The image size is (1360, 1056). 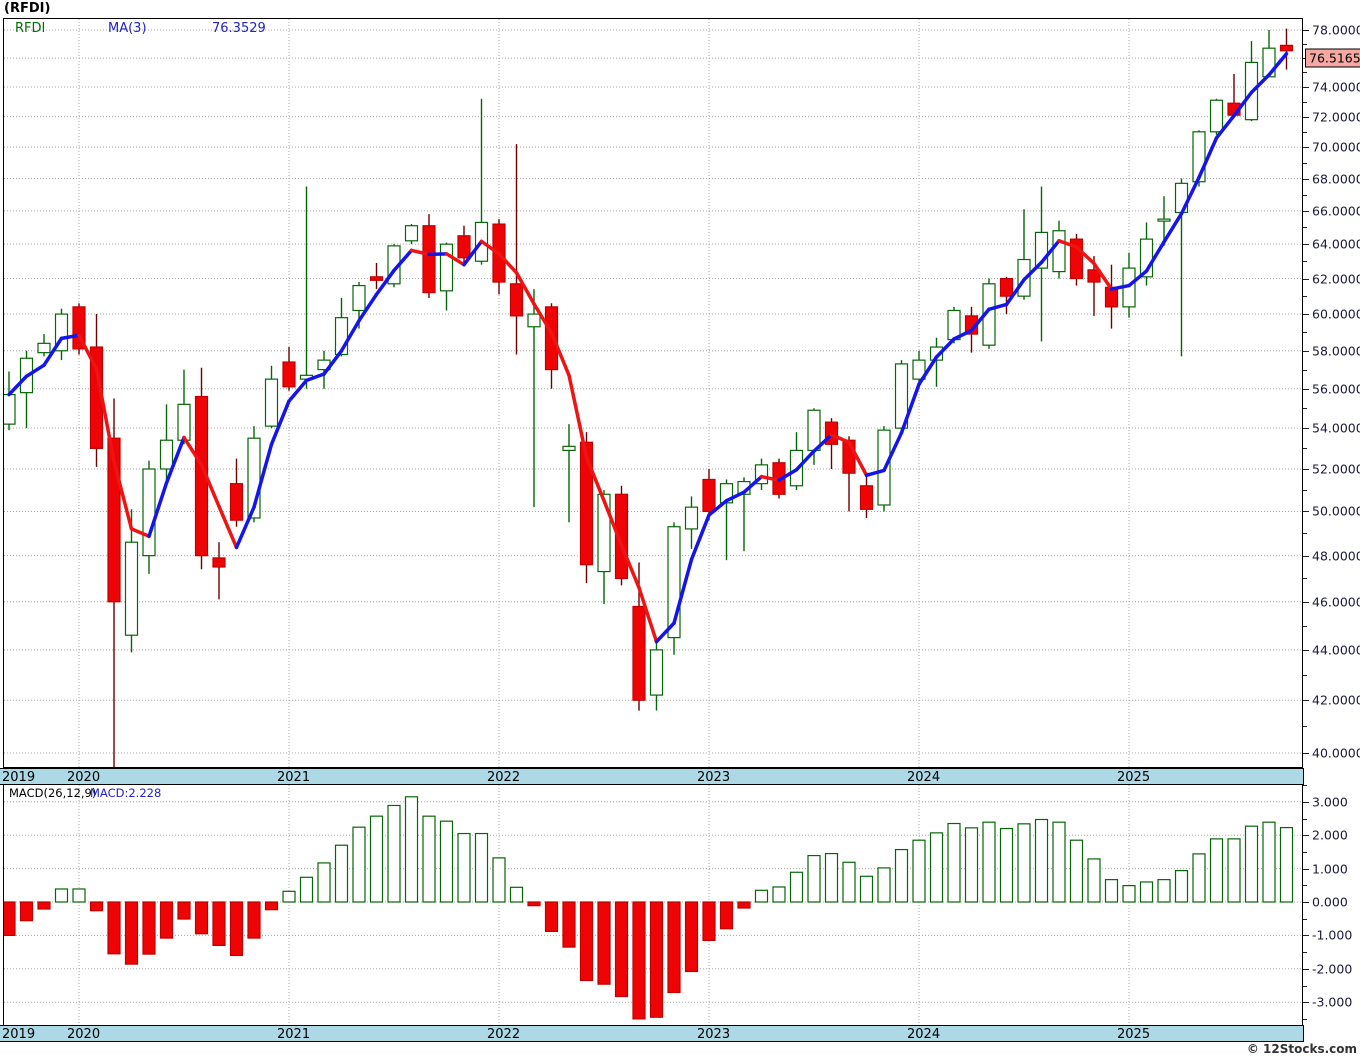 What do you see at coordinates (1336, 511) in the screenshot?
I see `price-axis-label: 50.0000` at bounding box center [1336, 511].